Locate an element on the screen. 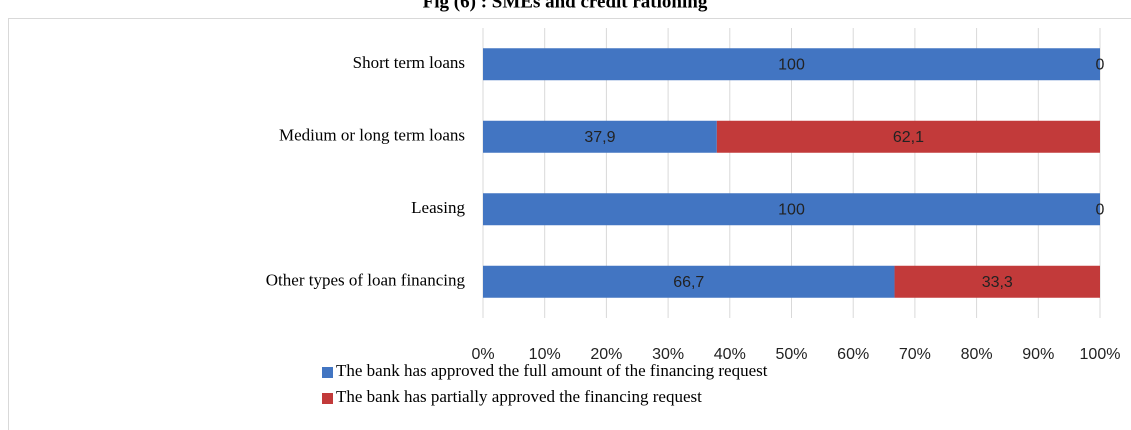 This screenshot has width=1131, height=430. data-label: 62,1 is located at coordinates (908, 137).